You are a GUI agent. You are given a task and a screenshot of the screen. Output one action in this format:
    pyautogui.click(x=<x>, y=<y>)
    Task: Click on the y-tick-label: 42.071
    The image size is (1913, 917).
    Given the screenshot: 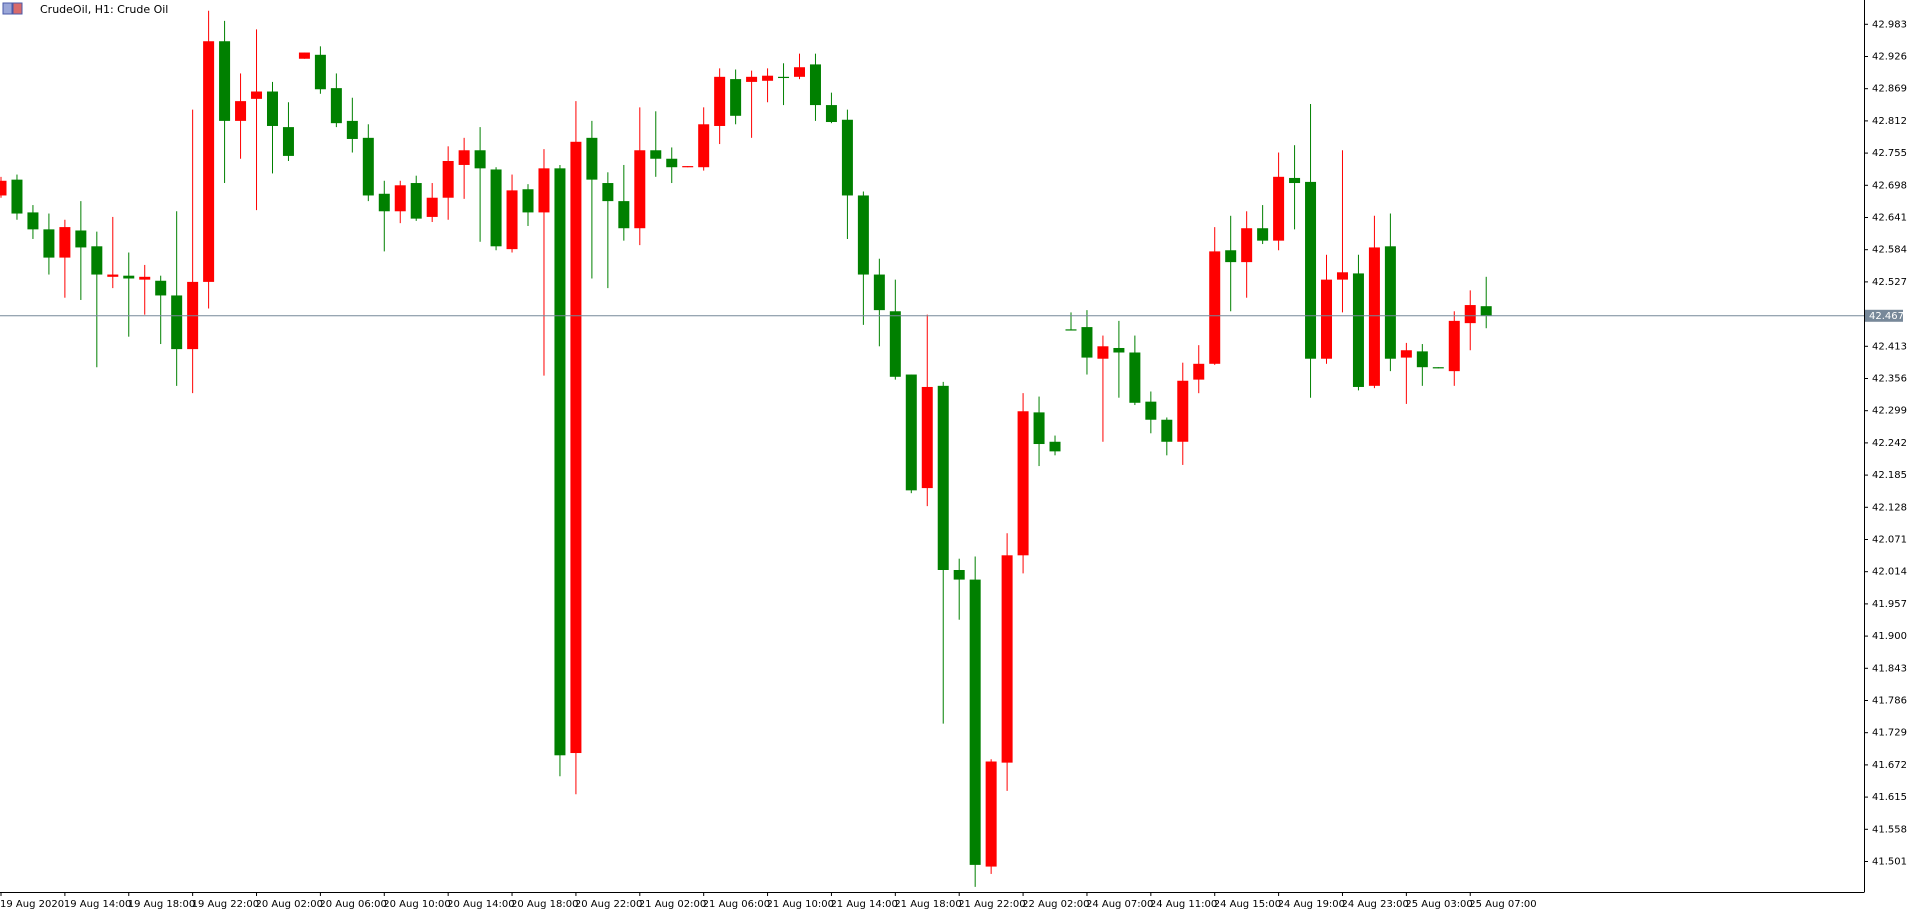 What is the action you would take?
    pyautogui.click(x=1889, y=539)
    